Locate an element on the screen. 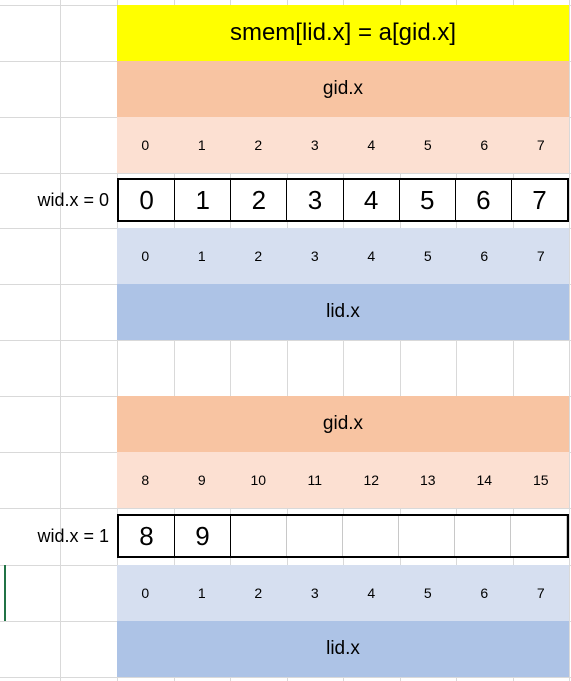 Image resolution: width=571 pixels, height=681 pixels. gid-index-row-block-0: 0 1 2 3 4 5 6 7 is located at coordinates (343, 145).